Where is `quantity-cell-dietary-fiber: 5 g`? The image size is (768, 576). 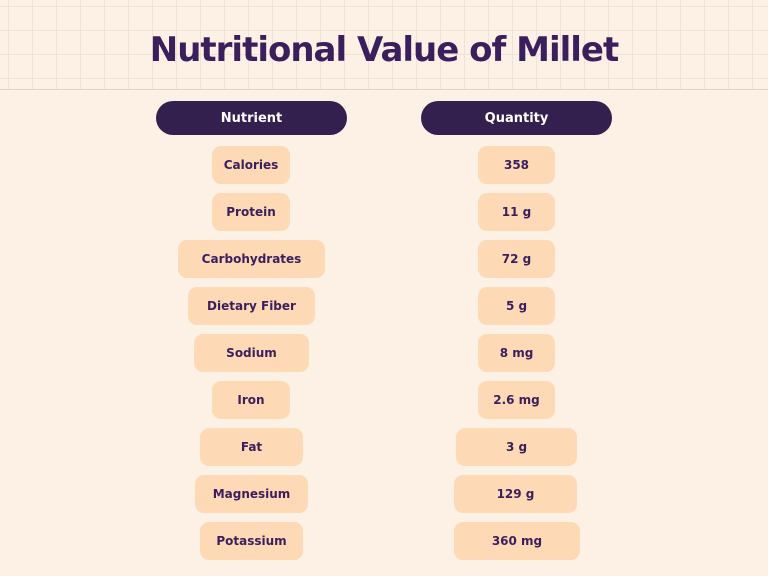
quantity-cell-dietary-fiber: 5 g is located at coordinates (516, 306).